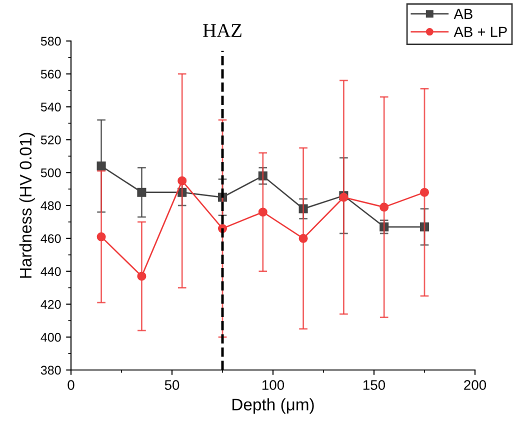  Describe the element at coordinates (172, 385) in the screenshot. I see `x-tick-label: 50` at that location.